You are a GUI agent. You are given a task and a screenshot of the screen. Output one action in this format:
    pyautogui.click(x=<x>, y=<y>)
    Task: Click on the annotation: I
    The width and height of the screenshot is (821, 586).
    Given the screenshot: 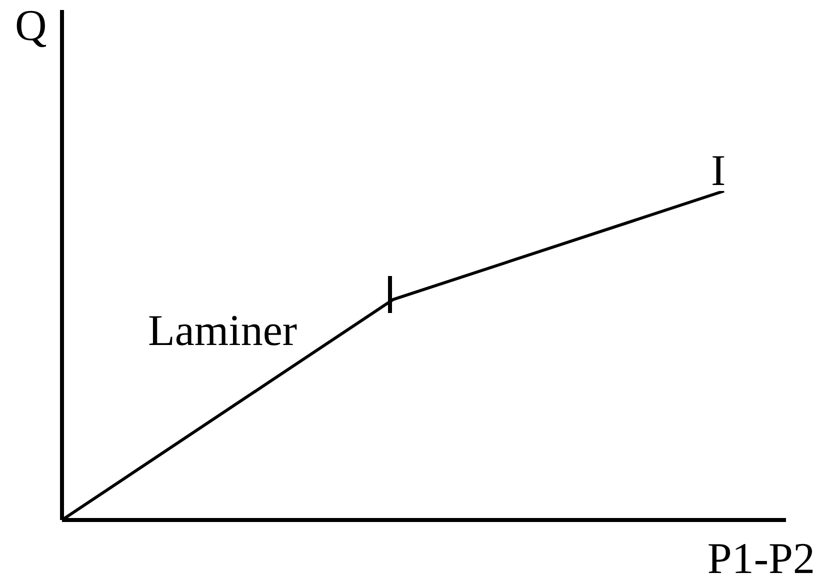 What is the action you would take?
    pyautogui.click(x=718, y=170)
    